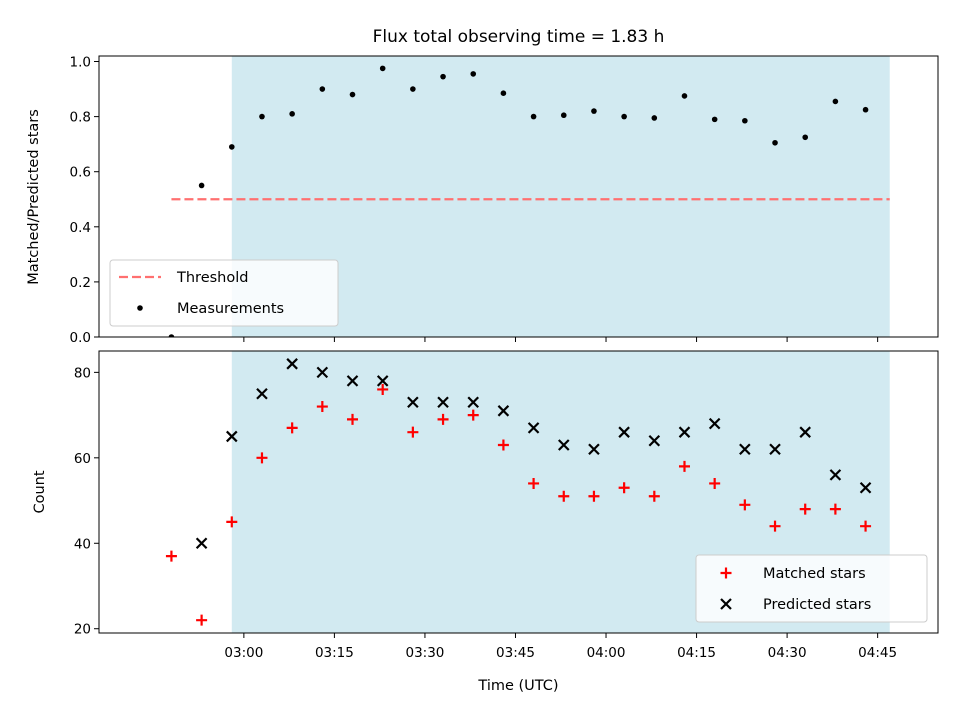 This screenshot has height=720, width=960. What do you see at coordinates (140, 308) in the screenshot?
I see `legend-measurements-swatch` at bounding box center [140, 308].